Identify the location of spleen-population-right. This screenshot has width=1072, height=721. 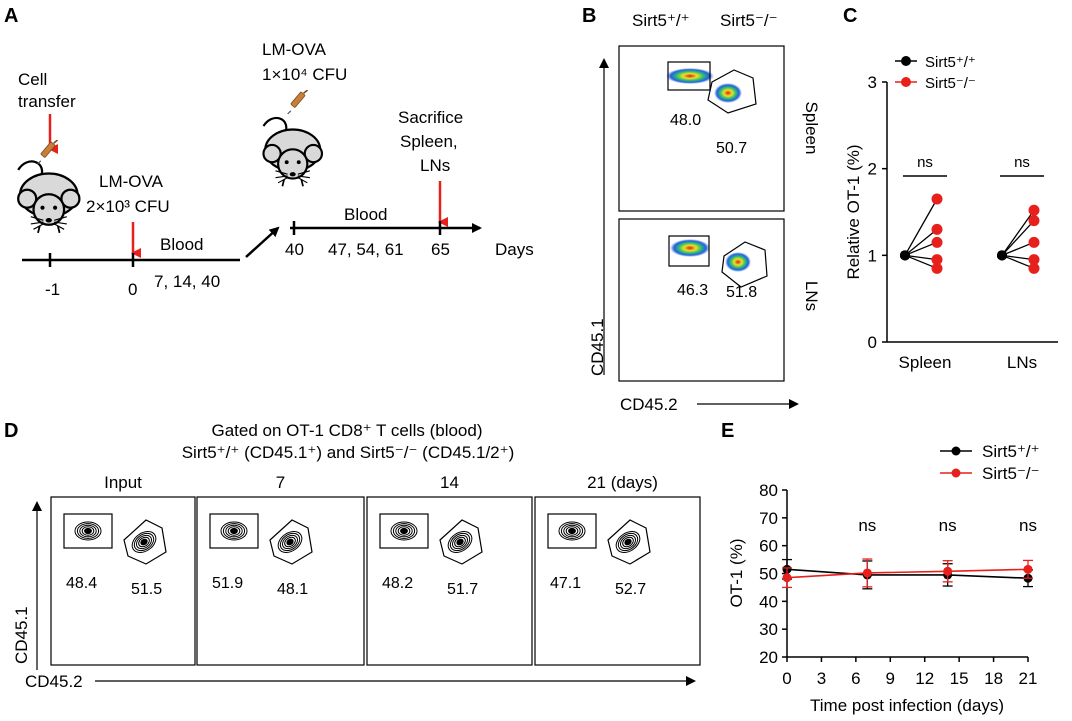
(728, 93).